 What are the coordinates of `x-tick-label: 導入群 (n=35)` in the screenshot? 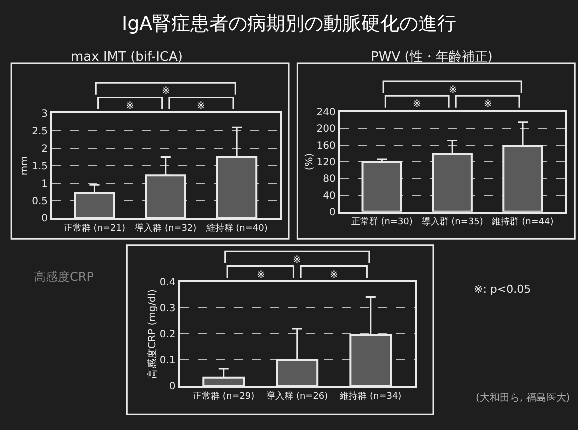 It's located at (453, 222).